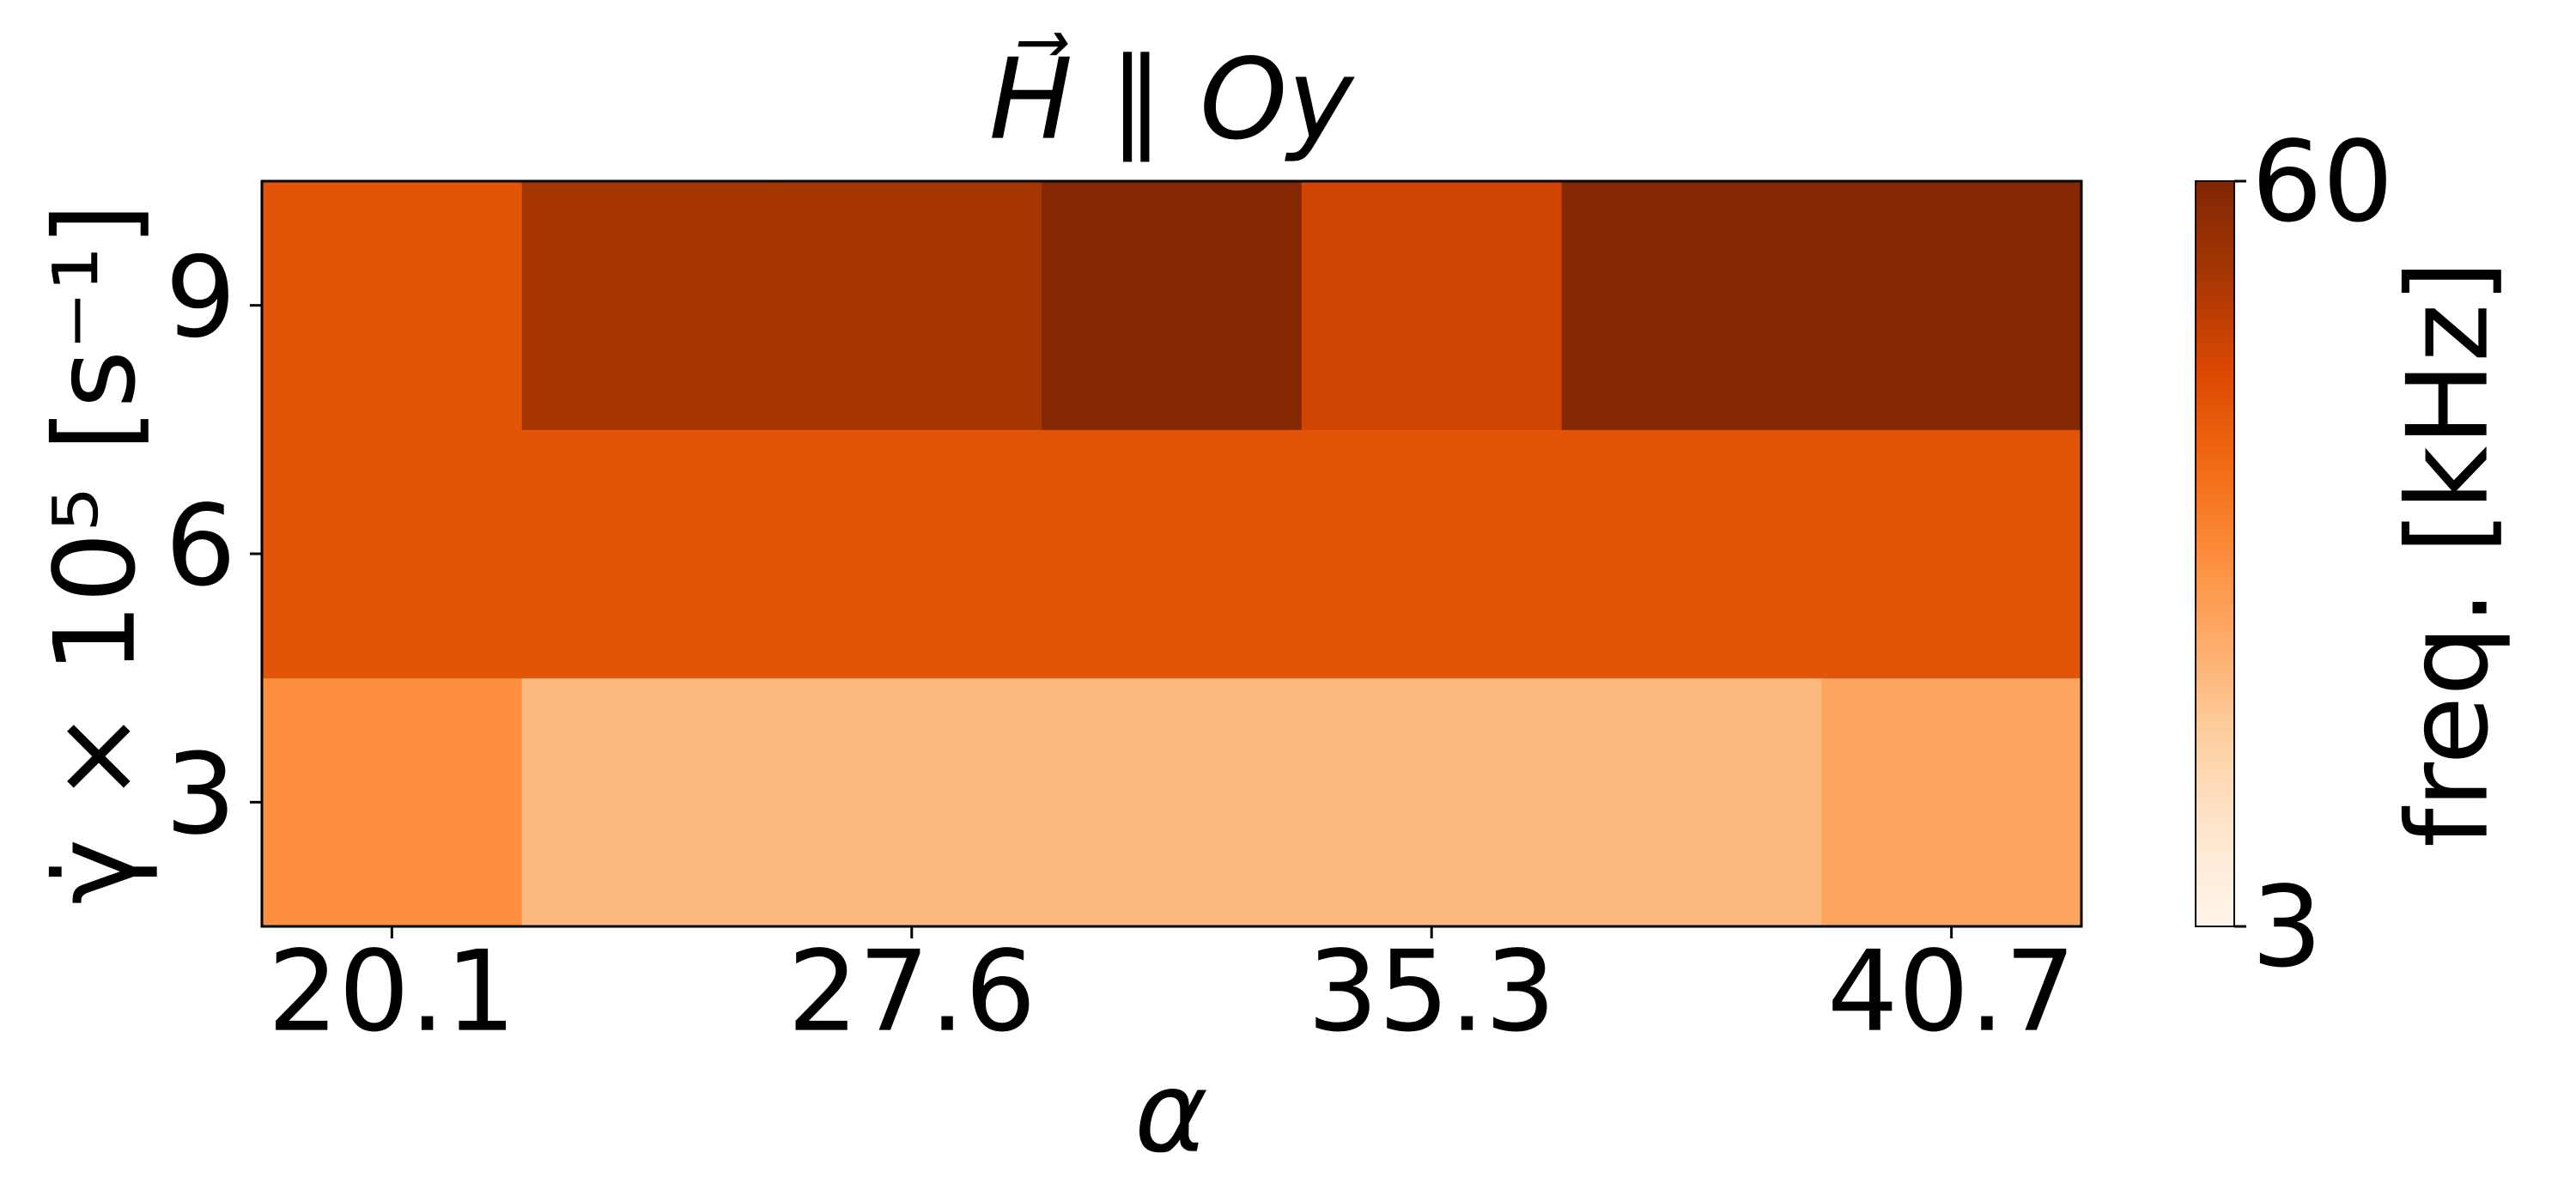  I want to click on x-tick-label: 20.1, so click(392, 991).